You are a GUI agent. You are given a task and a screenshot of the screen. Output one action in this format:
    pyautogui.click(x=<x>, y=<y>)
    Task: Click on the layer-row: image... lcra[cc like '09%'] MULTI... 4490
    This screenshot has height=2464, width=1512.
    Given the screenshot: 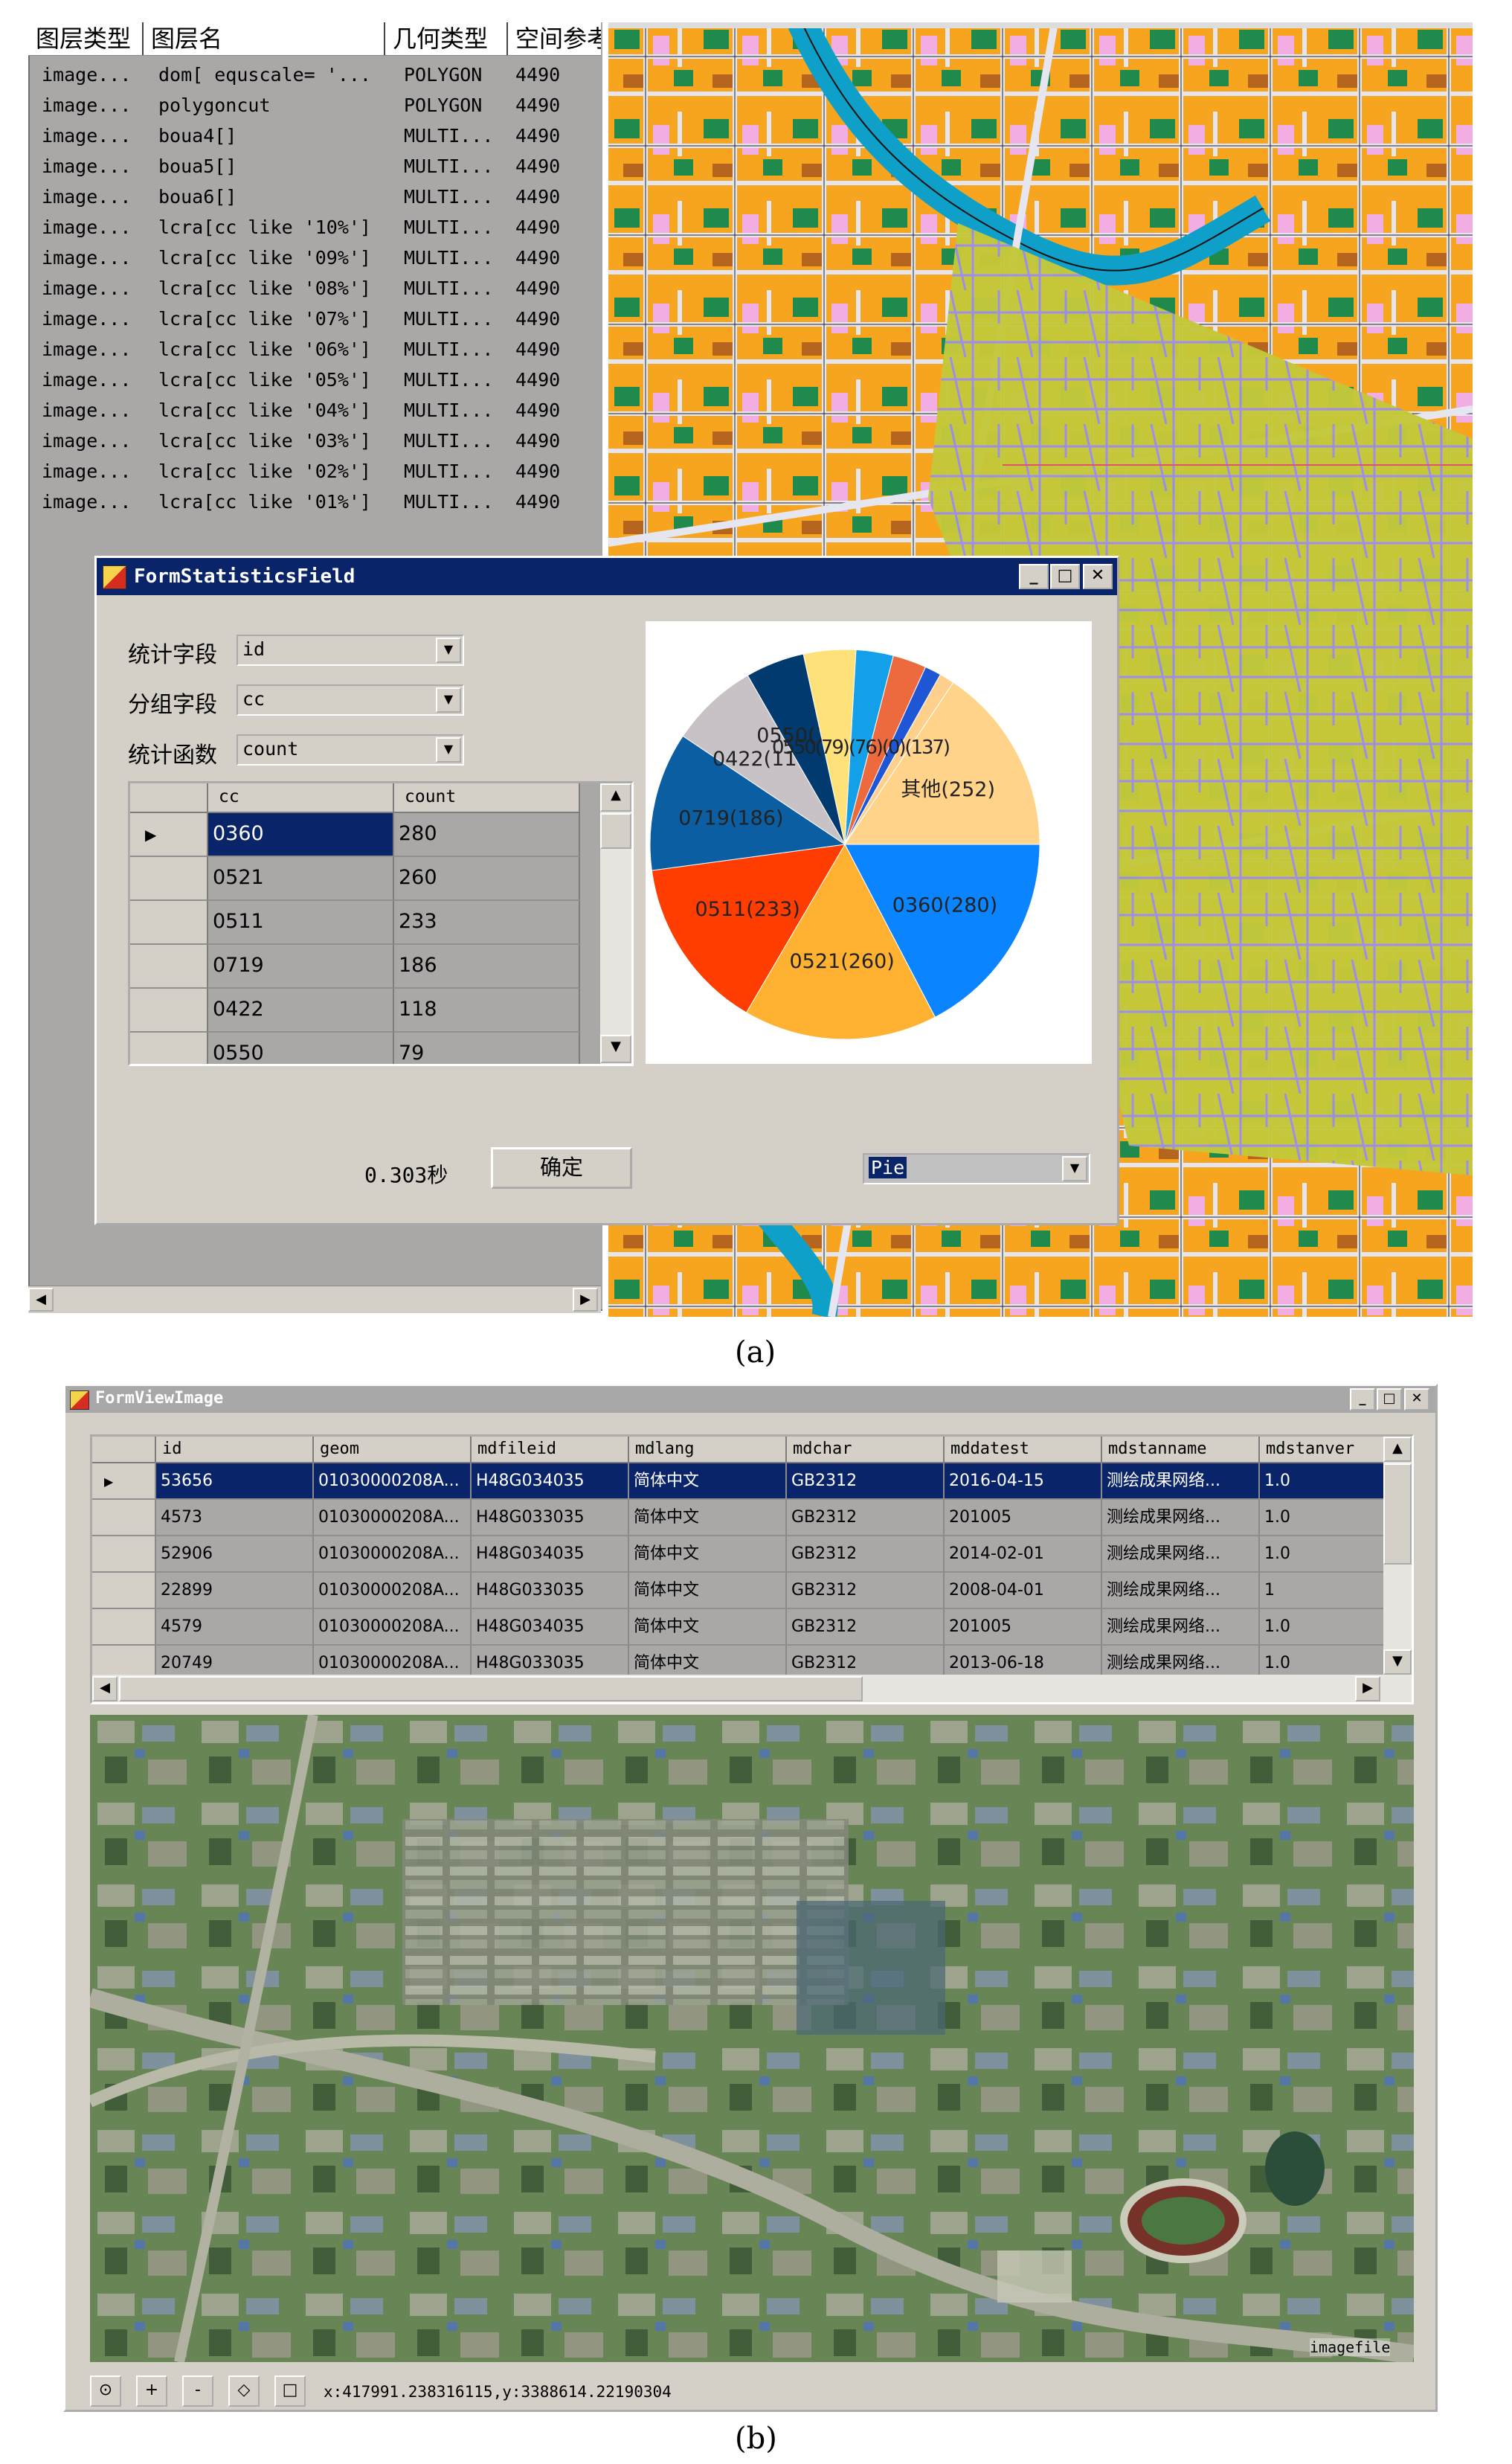 What is the action you would take?
    pyautogui.click(x=314, y=258)
    